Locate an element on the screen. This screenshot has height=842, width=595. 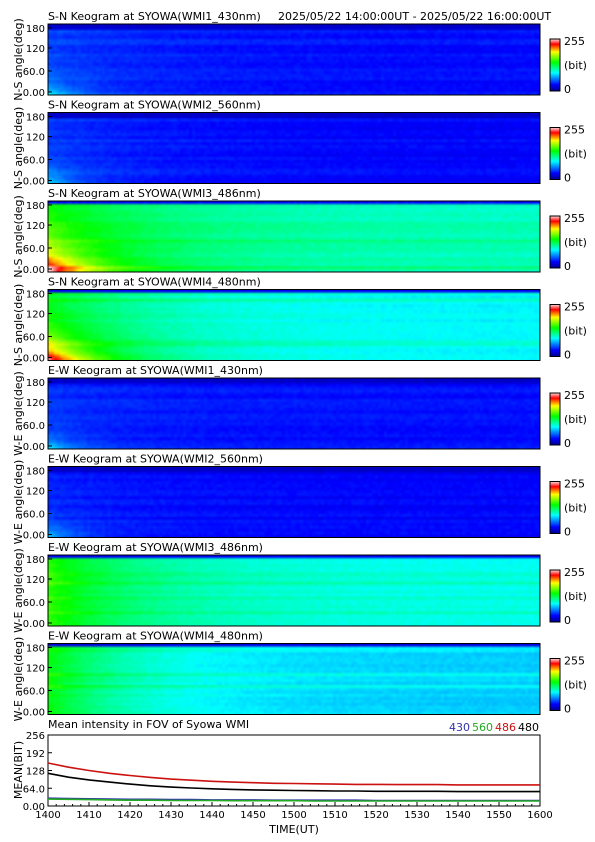
mean-plot-ylabel: MEAN(BIT) is located at coordinates (18, 770).